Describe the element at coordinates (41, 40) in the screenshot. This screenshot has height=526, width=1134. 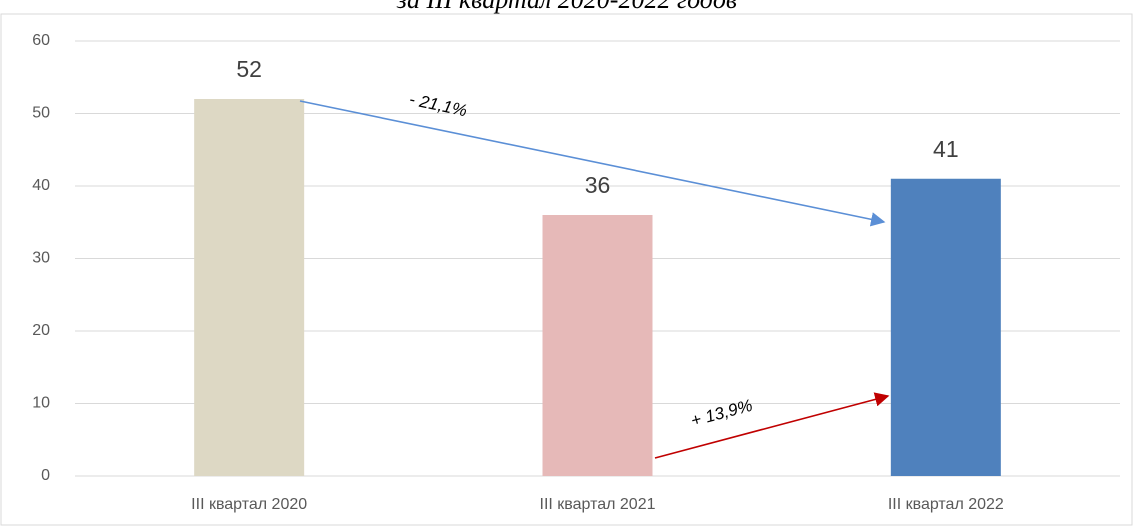
I see `y-tick-label: 60` at that location.